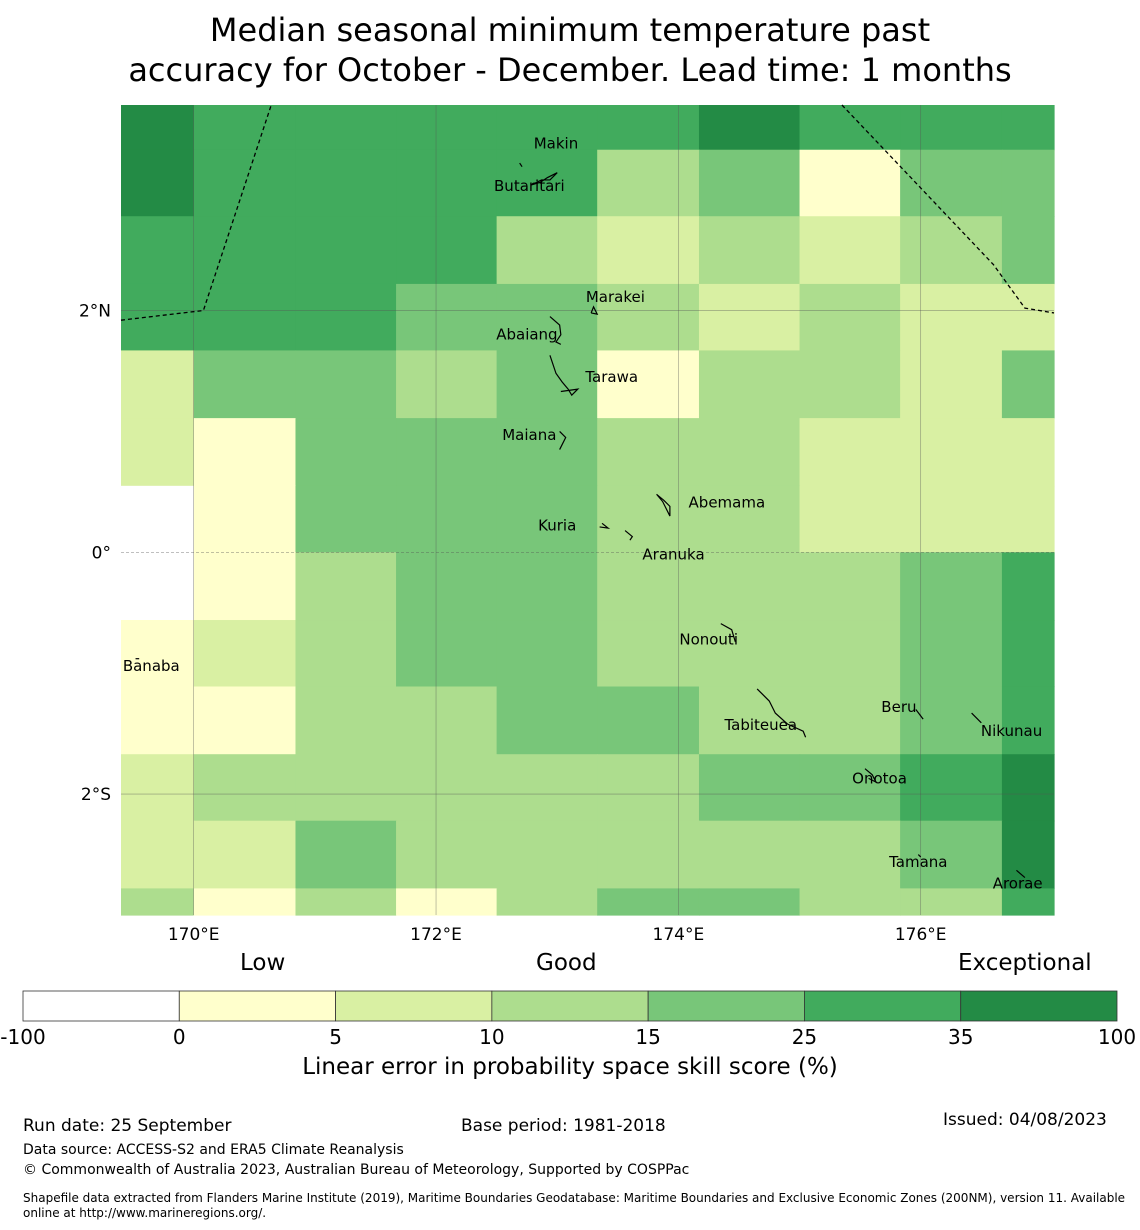  Describe the element at coordinates (179, 1037) in the screenshot. I see `colorbar-tick-label: 0` at that location.